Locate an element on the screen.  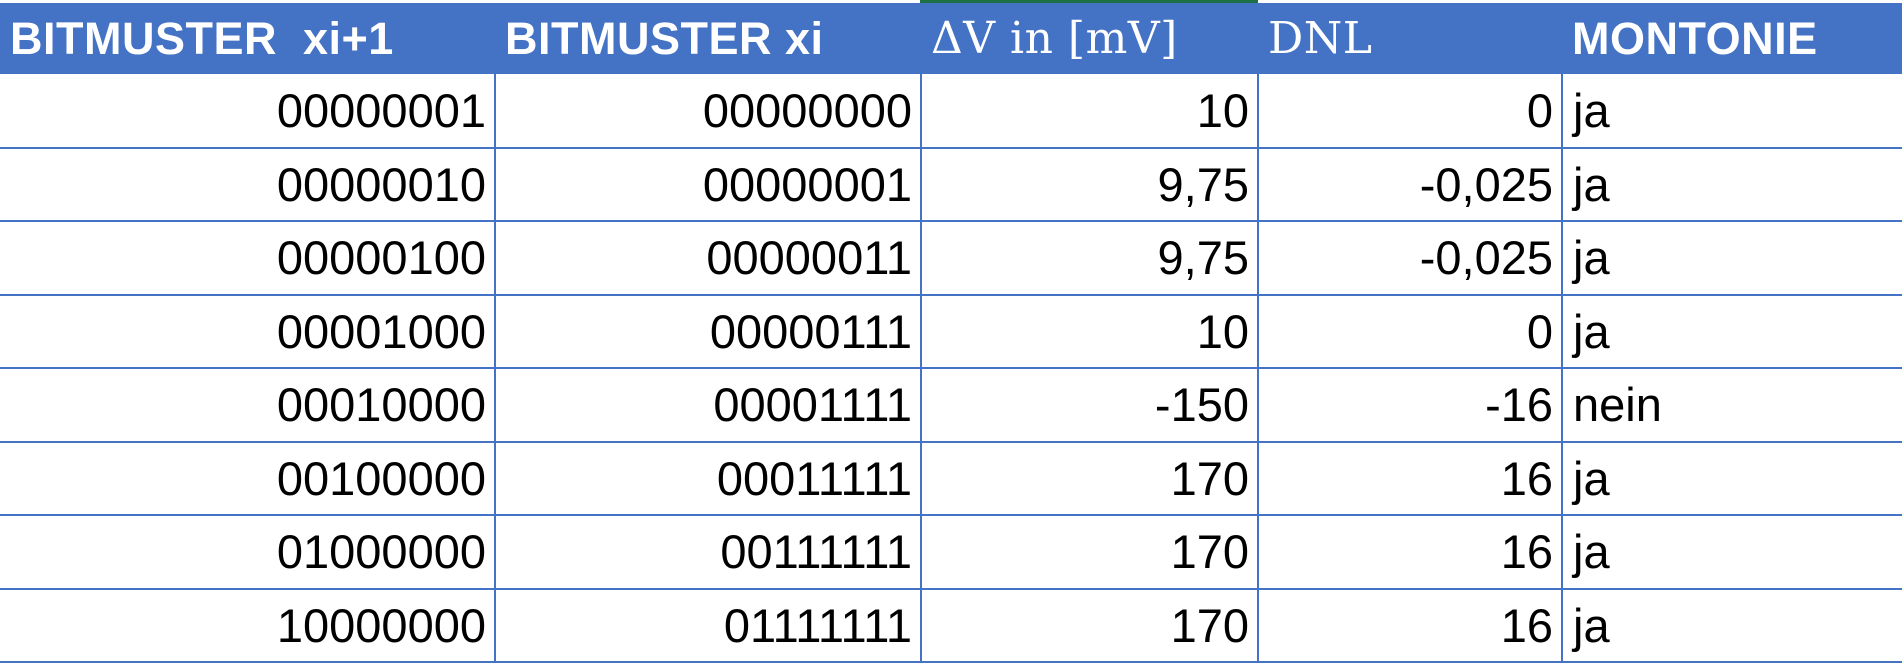
table-row: 00000010 00000001 9,75 -0,025 ja is located at coordinates (951, 184).